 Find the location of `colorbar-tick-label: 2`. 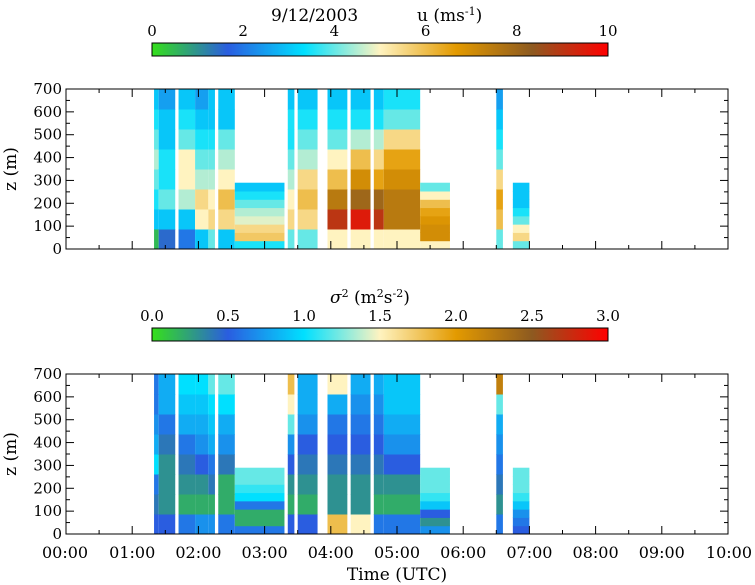

colorbar-tick-label: 2 is located at coordinates (243, 31).